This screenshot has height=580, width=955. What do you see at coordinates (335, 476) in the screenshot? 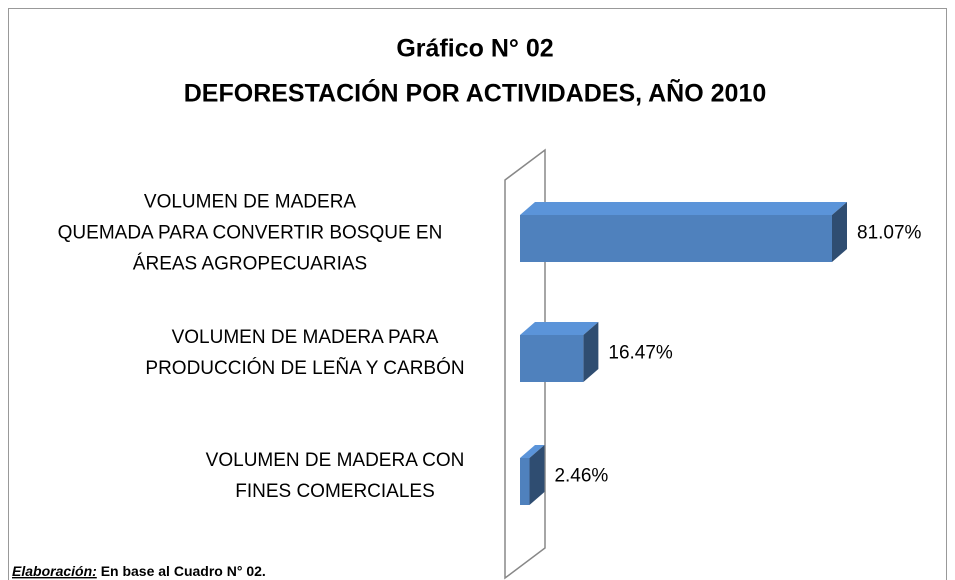
I see `category-label: VOLUMEN DE MADERA CON FINES COMERCIALES` at bounding box center [335, 476].